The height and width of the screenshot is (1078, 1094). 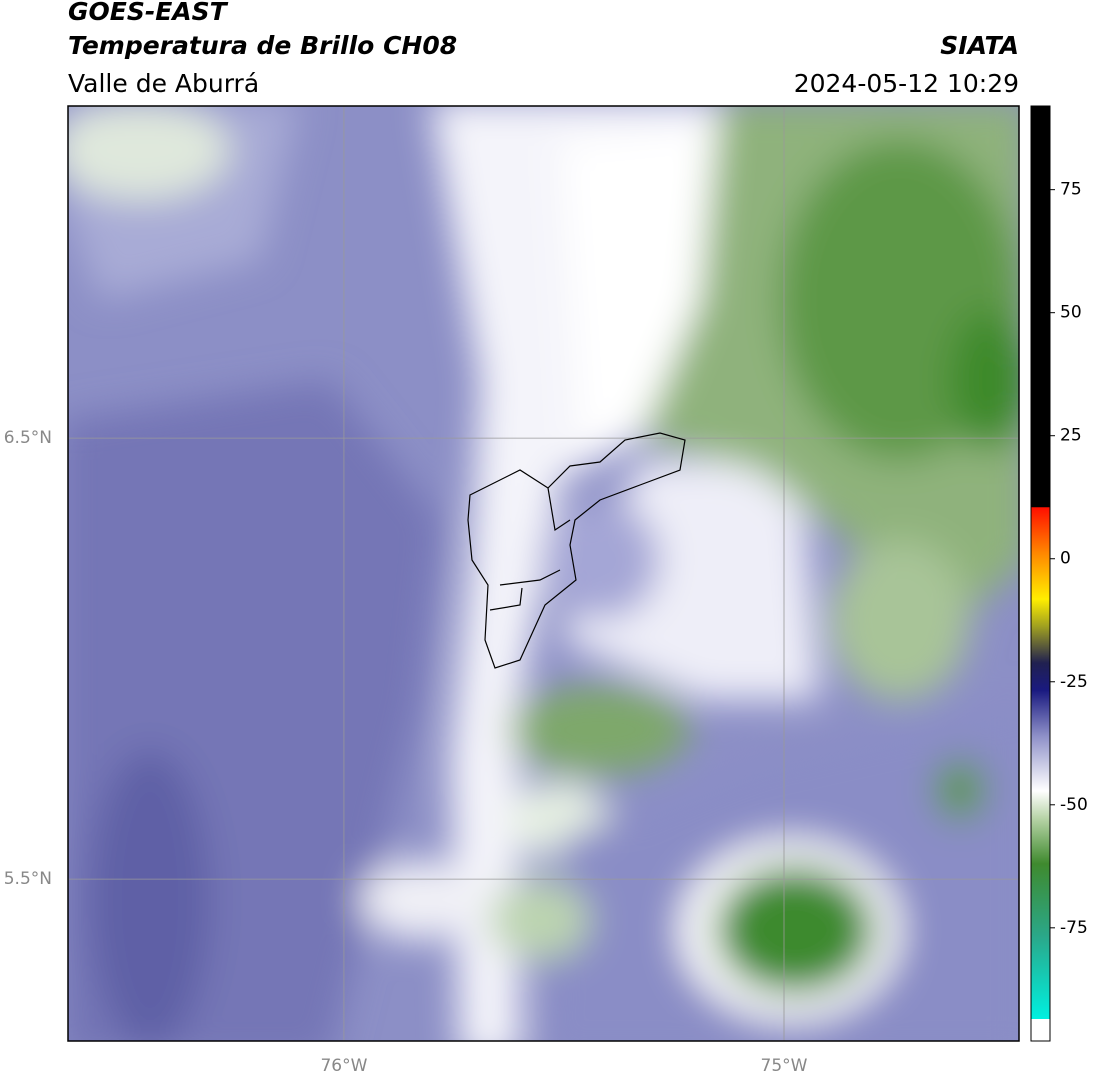 I want to click on valle-aburra-outline, so click(x=576, y=550).